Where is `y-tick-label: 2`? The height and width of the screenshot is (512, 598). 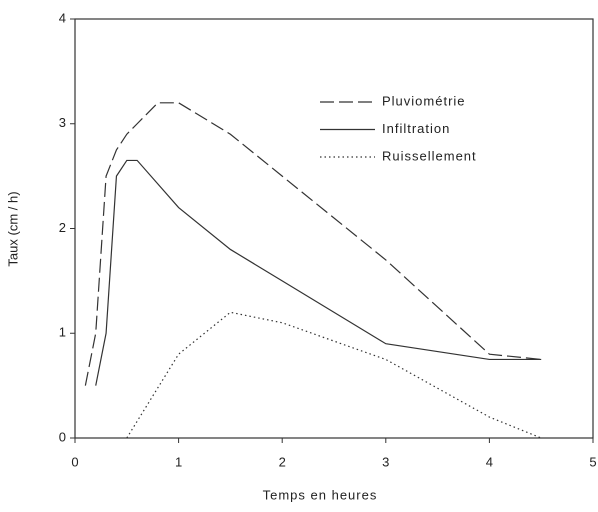 y-tick-label: 2 is located at coordinates (62, 227).